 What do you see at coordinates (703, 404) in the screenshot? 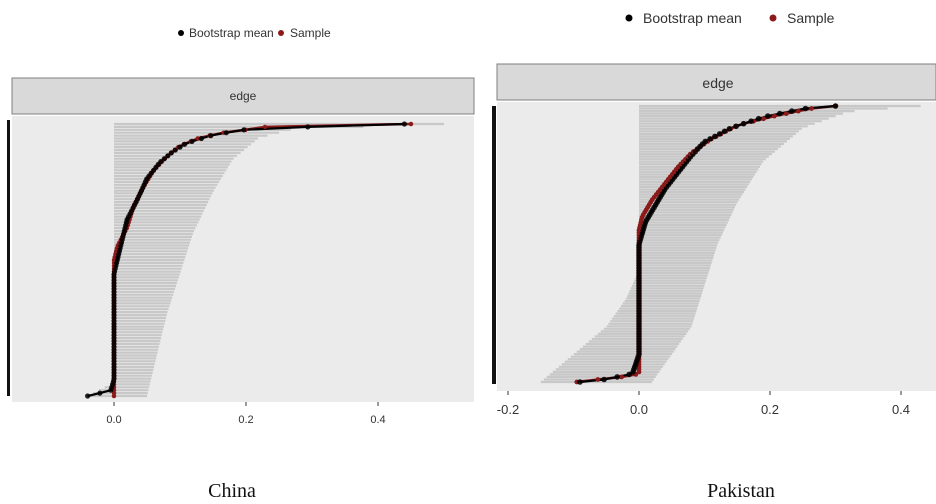
I see `x-axis-pakistan: -0.2 0.0 0.2 0.4` at bounding box center [703, 404].